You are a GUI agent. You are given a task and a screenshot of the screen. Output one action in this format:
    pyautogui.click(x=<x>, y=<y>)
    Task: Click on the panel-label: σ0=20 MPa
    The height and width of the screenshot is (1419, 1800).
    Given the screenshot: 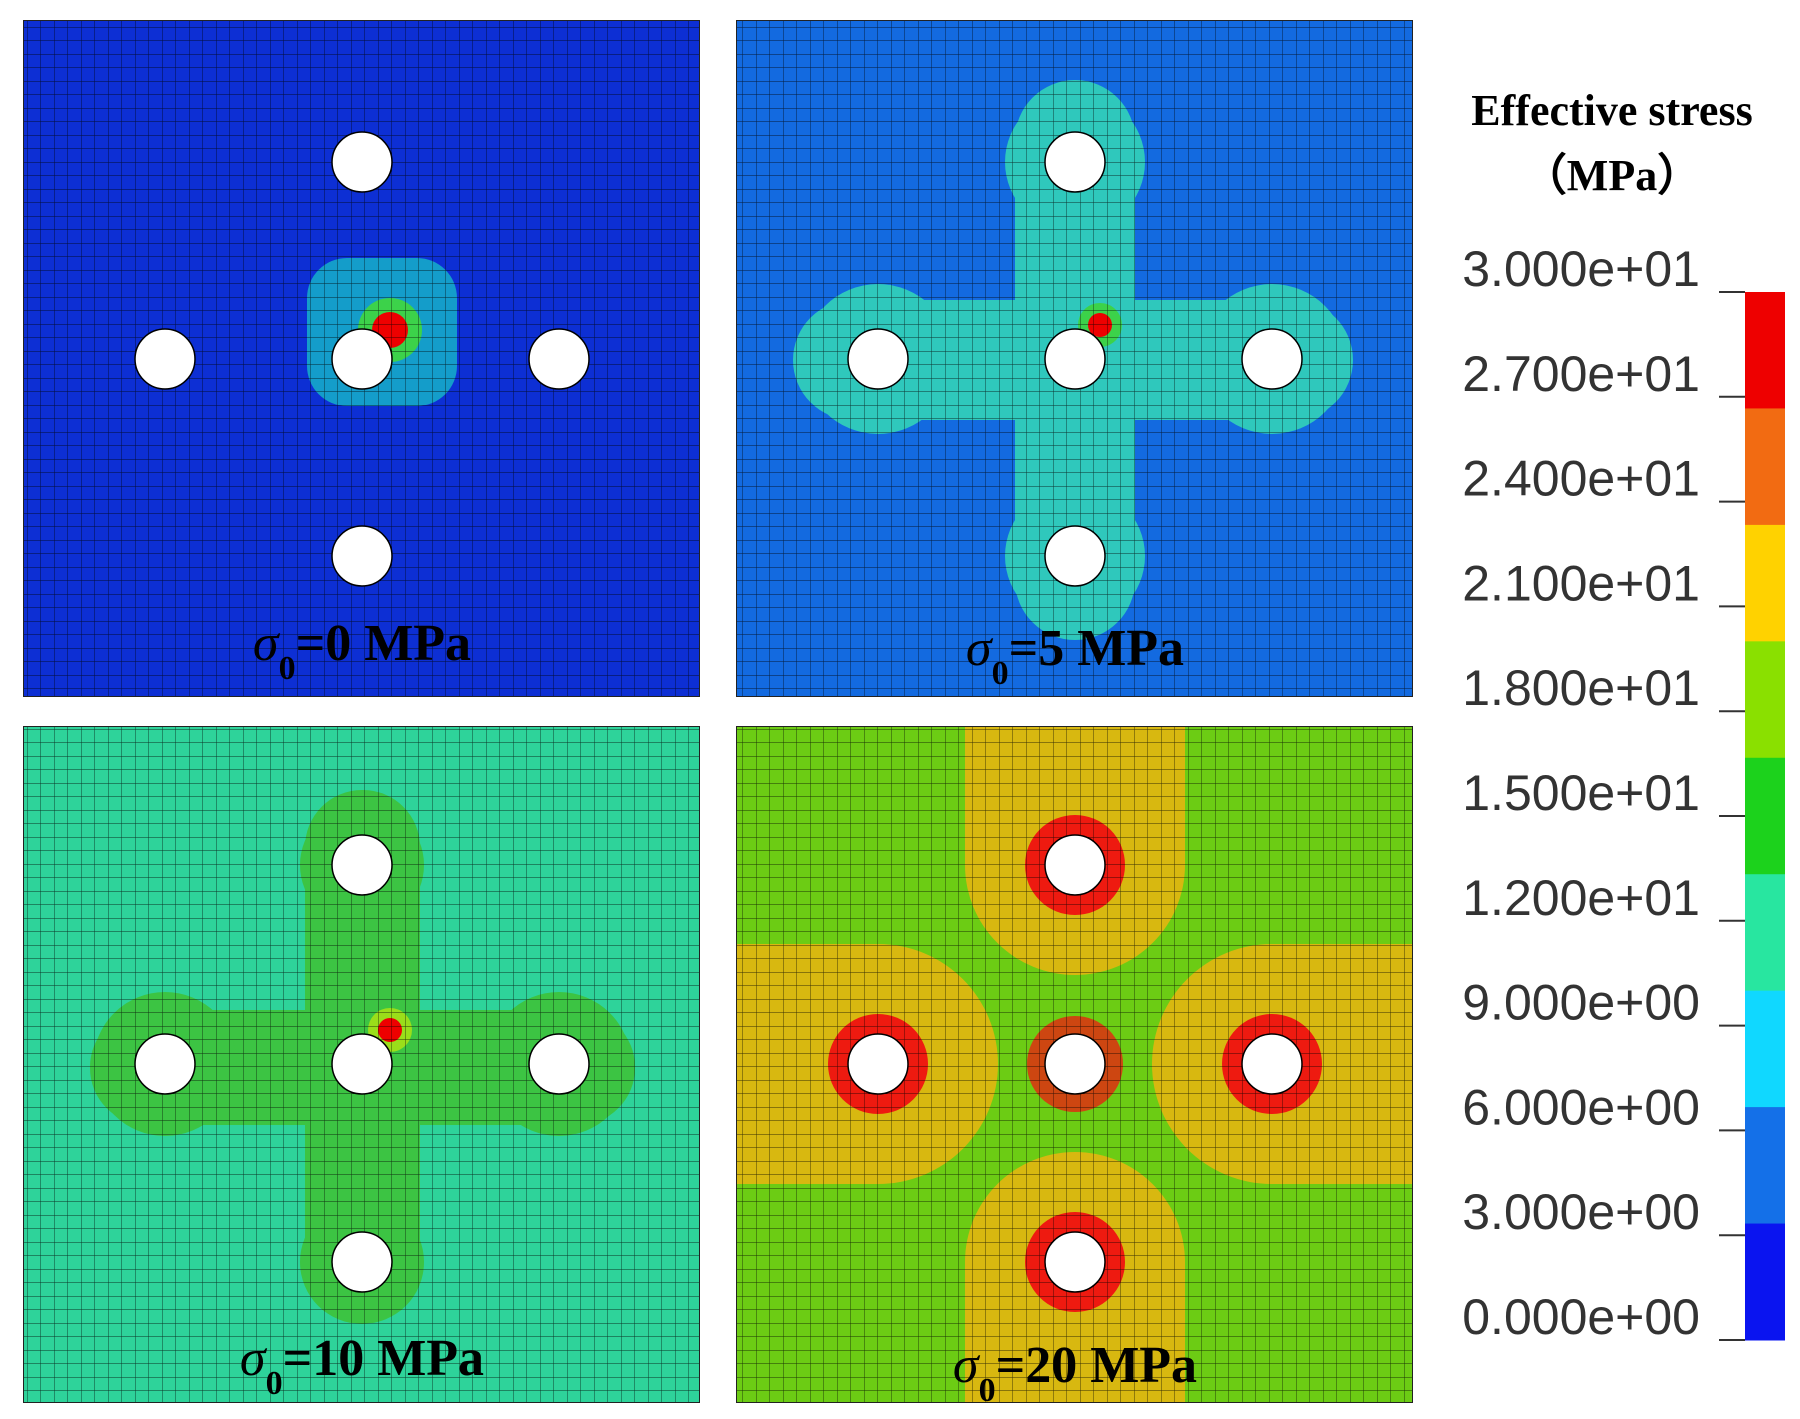 What is the action you would take?
    pyautogui.click(x=1075, y=1373)
    